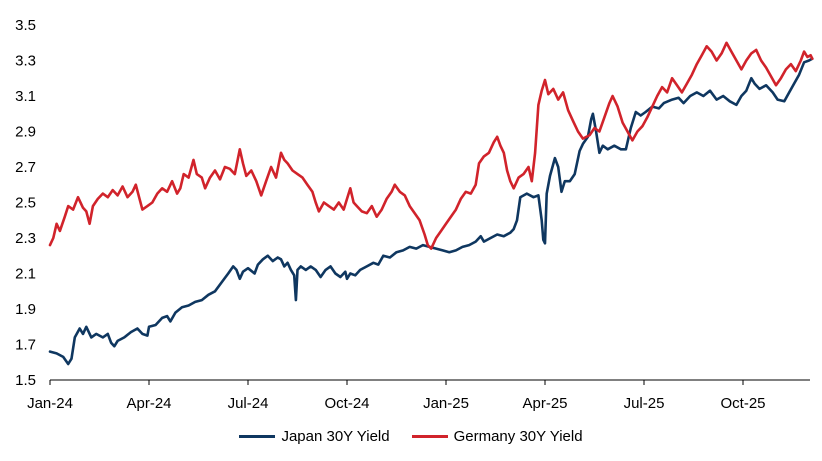 The width and height of the screenshot is (822, 461). What do you see at coordinates (248, 403) in the screenshot?
I see `x-tick-label: Jul-24` at bounding box center [248, 403].